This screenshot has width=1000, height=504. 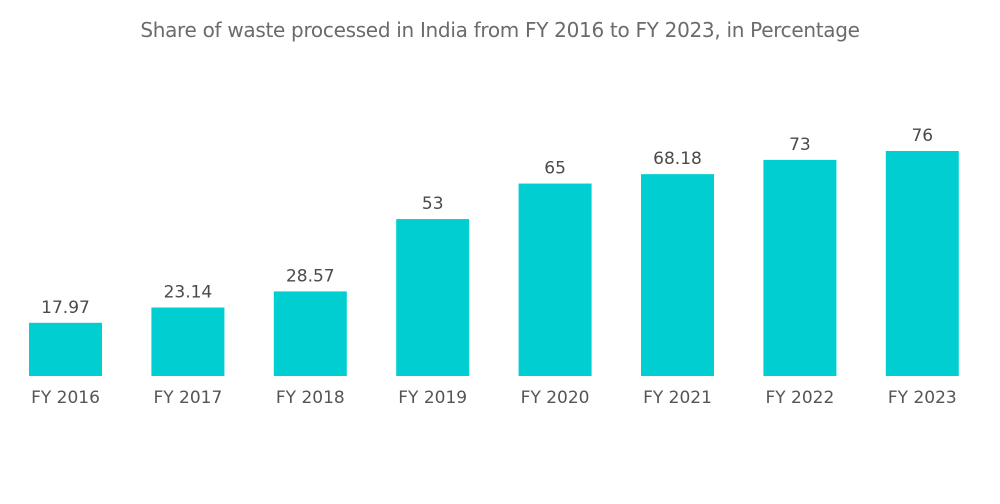 I want to click on x-tick-label: FY 2018, so click(x=310, y=398).